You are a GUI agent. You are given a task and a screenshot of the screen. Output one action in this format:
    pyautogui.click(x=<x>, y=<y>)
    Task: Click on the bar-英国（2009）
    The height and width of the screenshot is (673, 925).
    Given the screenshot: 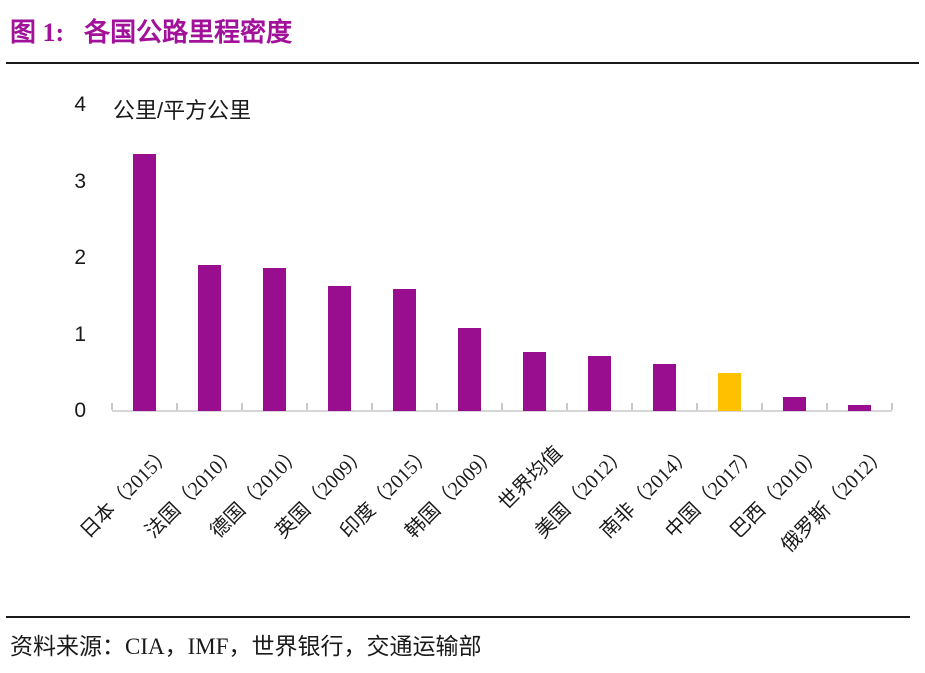 What is the action you would take?
    pyautogui.click(x=339, y=348)
    